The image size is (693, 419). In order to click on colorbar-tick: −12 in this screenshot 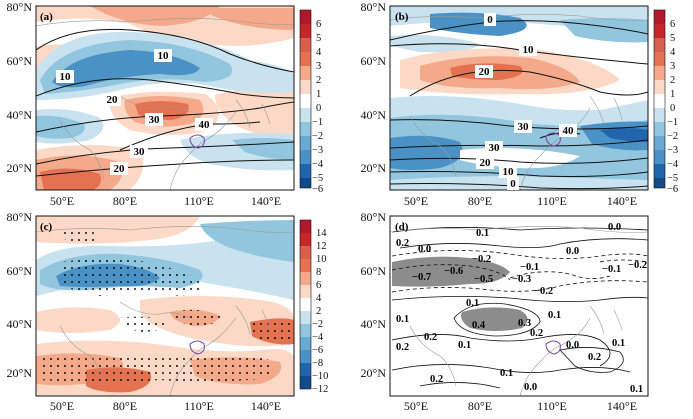, I will do `click(320, 389)`.